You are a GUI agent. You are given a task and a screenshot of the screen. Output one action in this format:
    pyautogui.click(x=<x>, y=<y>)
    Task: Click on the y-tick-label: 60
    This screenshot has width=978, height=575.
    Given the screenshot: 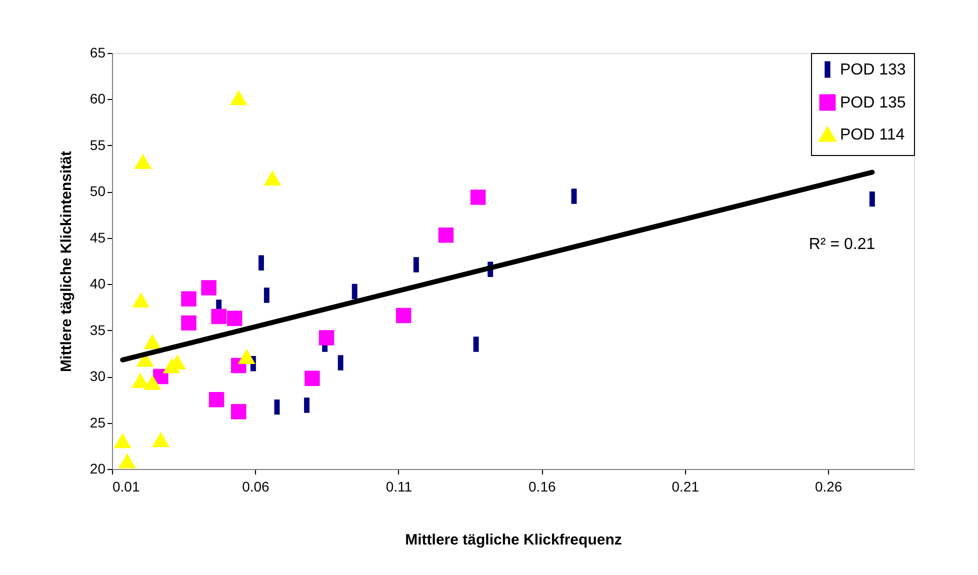 What is the action you would take?
    pyautogui.click(x=98, y=98)
    